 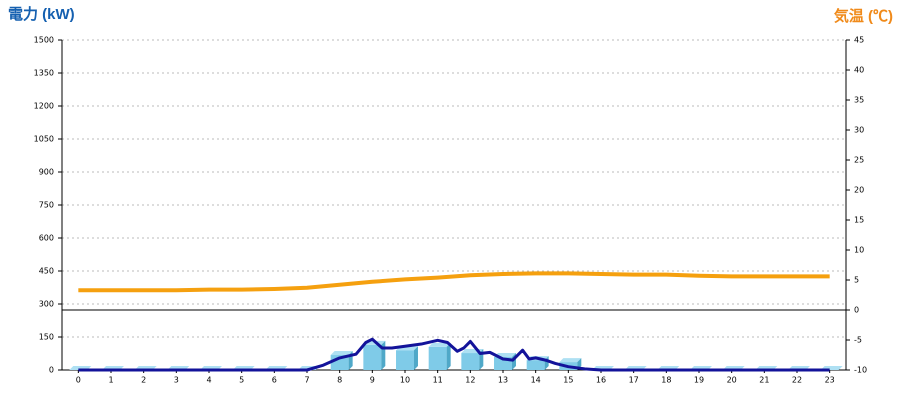 What do you see at coordinates (859, 40) in the screenshot?
I see `y2-tick-label: 45` at bounding box center [859, 40].